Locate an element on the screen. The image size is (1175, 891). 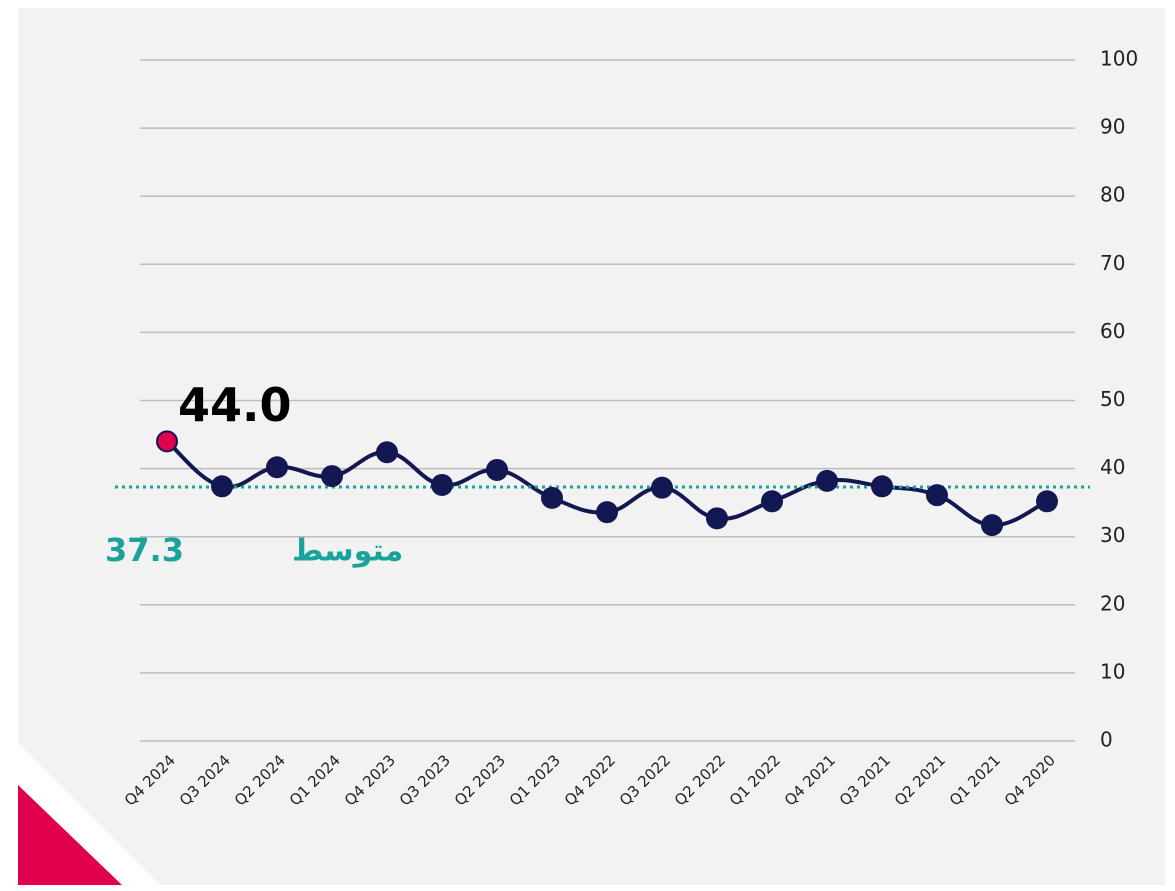
data-label: 44.0 is located at coordinates (235, 405).